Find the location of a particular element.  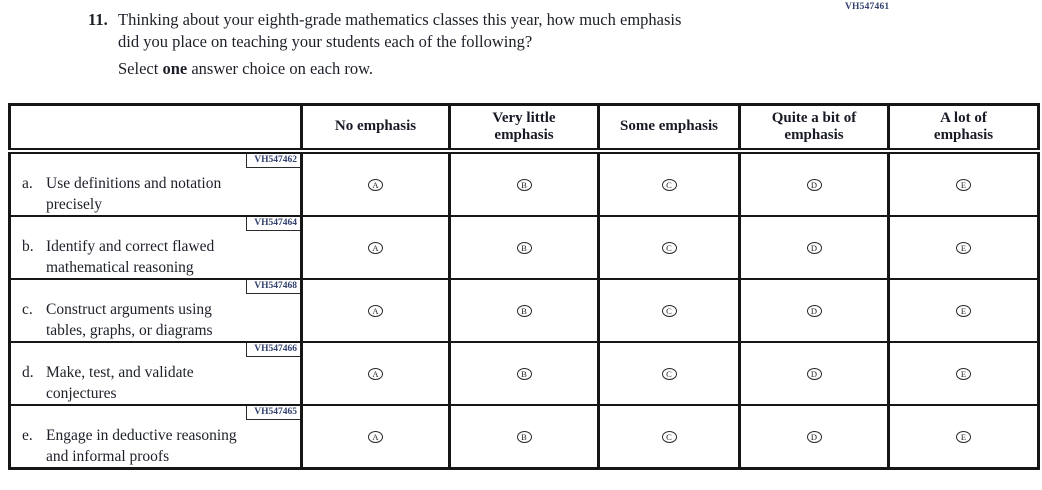

item-code: VH547465 is located at coordinates (273, 412).